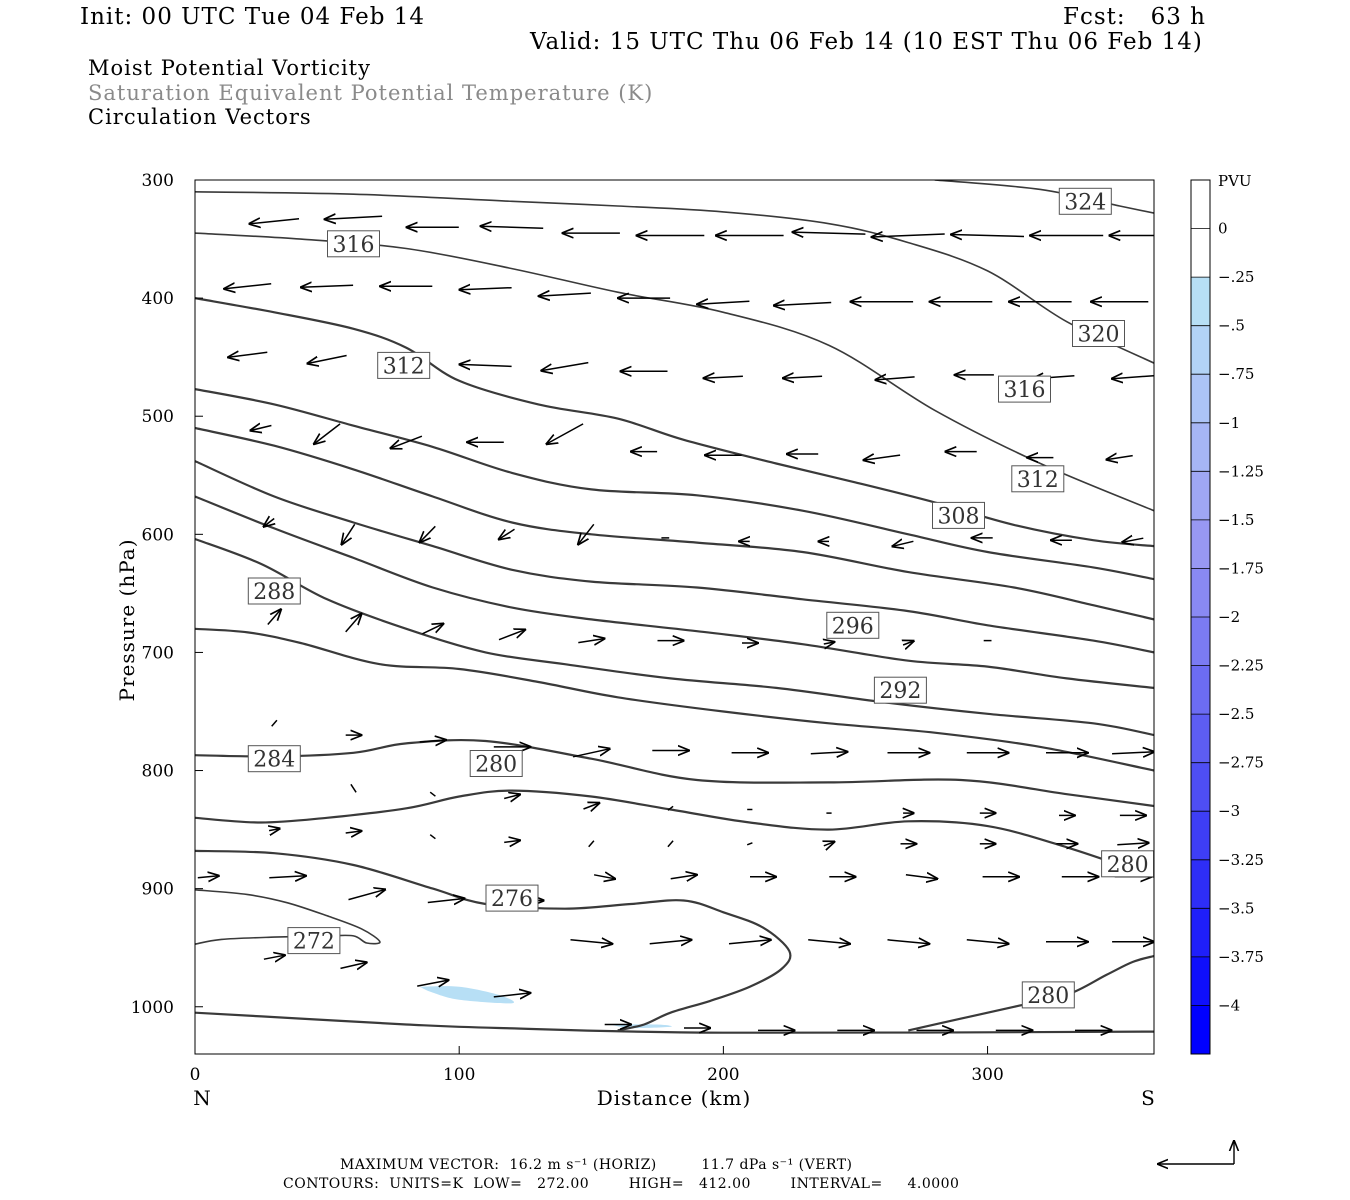 The image size is (1350, 1200). Describe the element at coordinates (229, 68) in the screenshot. I see `field-title-mpv: Moist Potential Vorticity` at that location.